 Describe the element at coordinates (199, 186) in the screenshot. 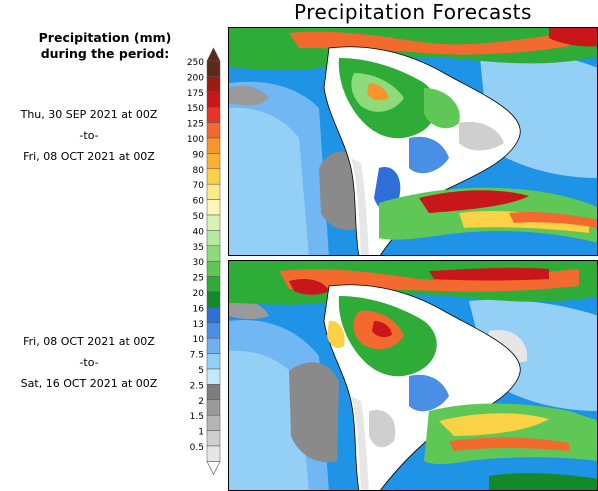

I see `colorbar-tick-label: 70` at that location.